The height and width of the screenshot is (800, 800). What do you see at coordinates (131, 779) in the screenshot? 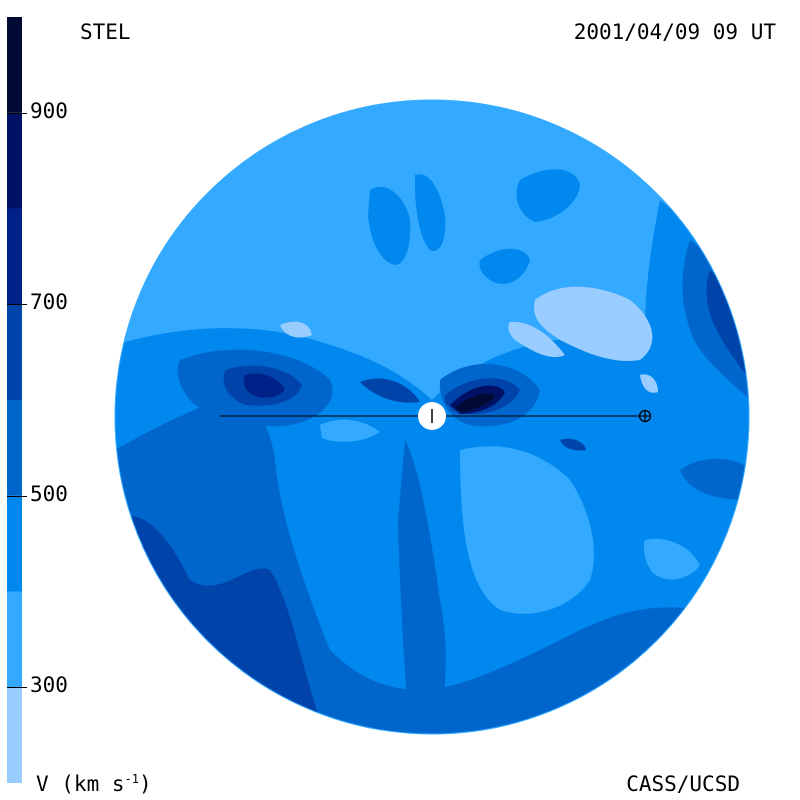
I see `units-exponent: -1` at bounding box center [131, 779].